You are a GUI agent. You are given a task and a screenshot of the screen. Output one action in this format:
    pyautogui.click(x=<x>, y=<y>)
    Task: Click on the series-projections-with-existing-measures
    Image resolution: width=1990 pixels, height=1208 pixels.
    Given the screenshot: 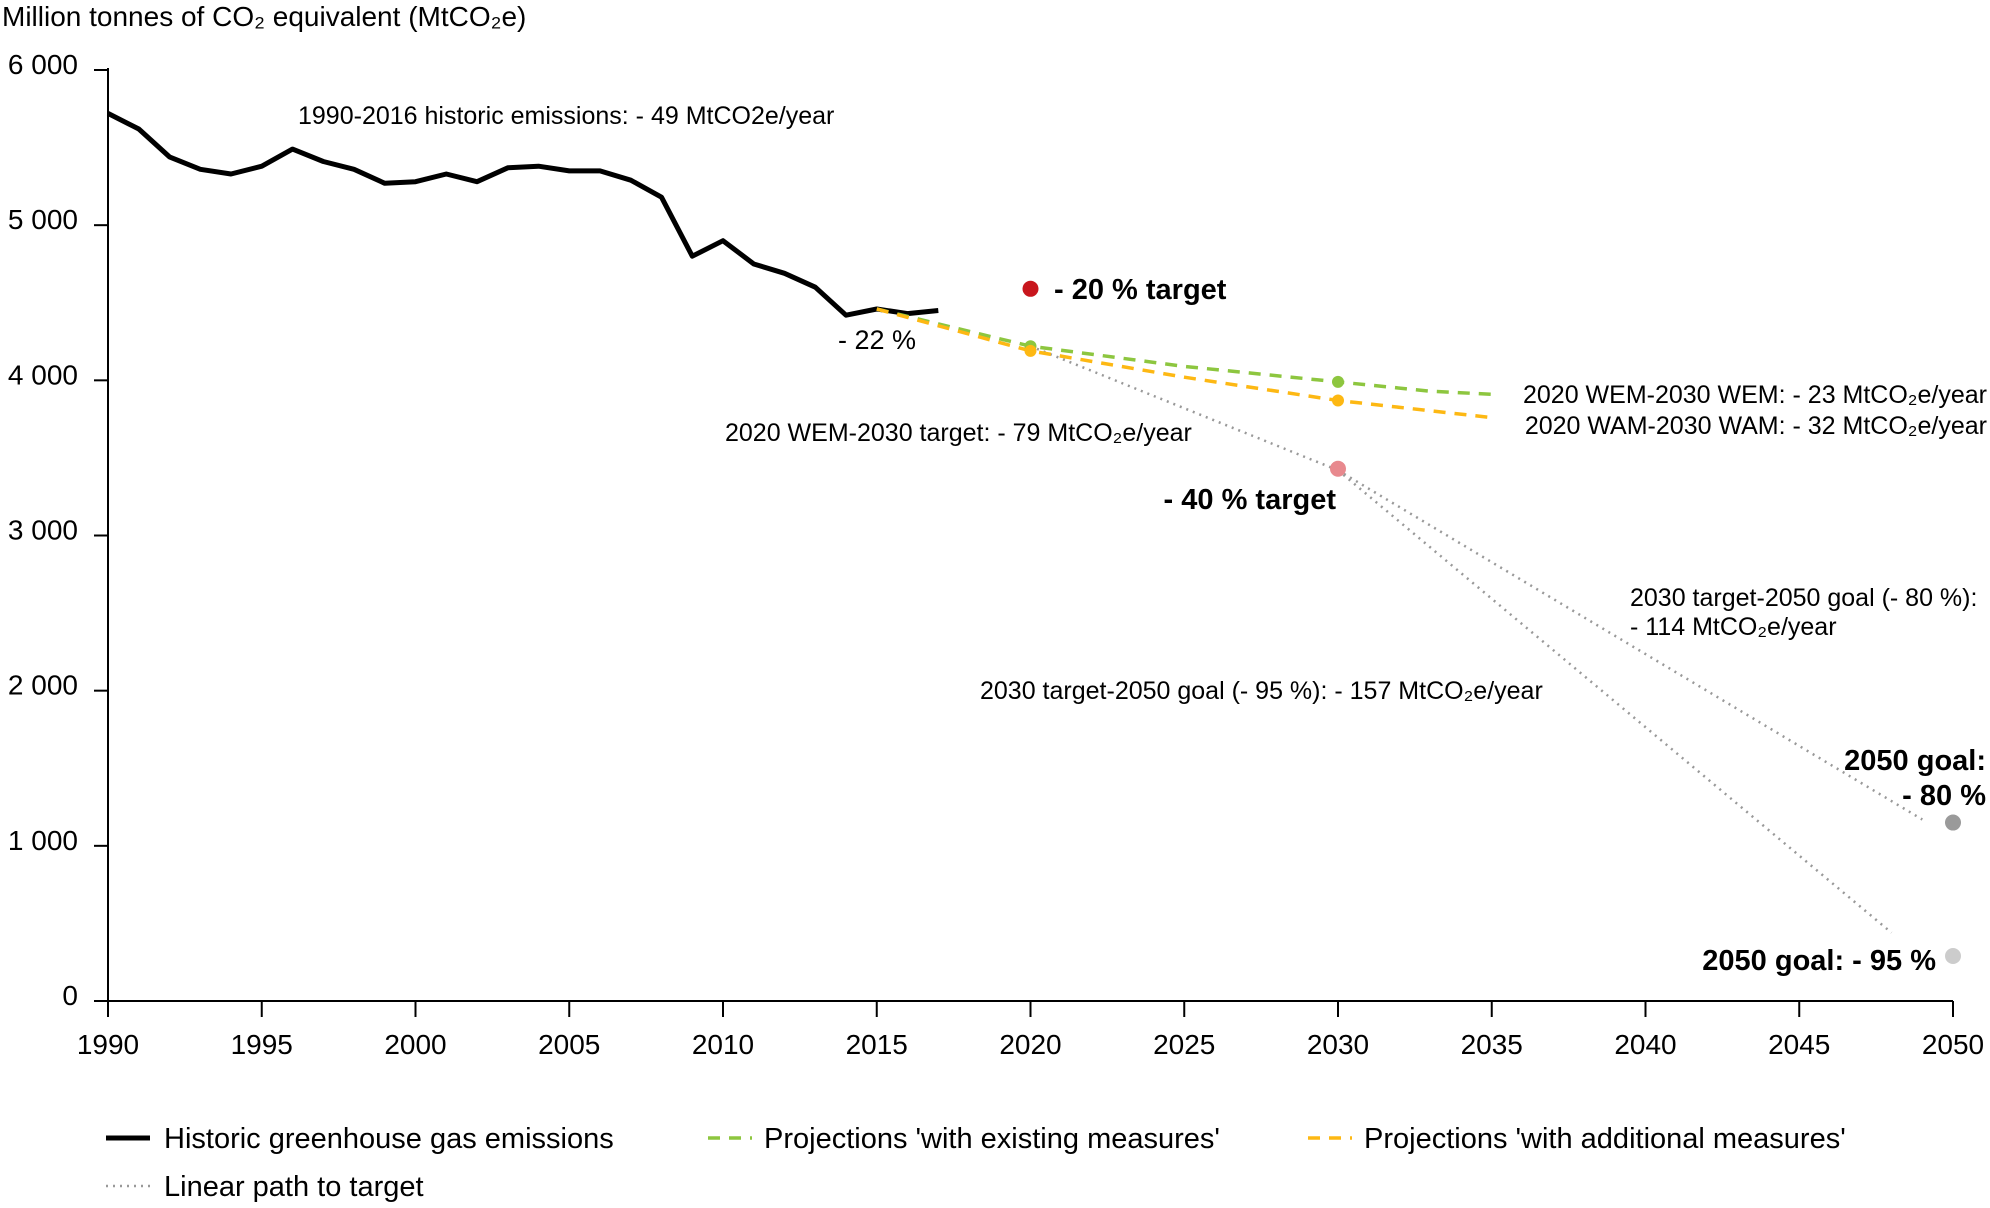 What is the action you would take?
    pyautogui.click(x=1184, y=352)
    